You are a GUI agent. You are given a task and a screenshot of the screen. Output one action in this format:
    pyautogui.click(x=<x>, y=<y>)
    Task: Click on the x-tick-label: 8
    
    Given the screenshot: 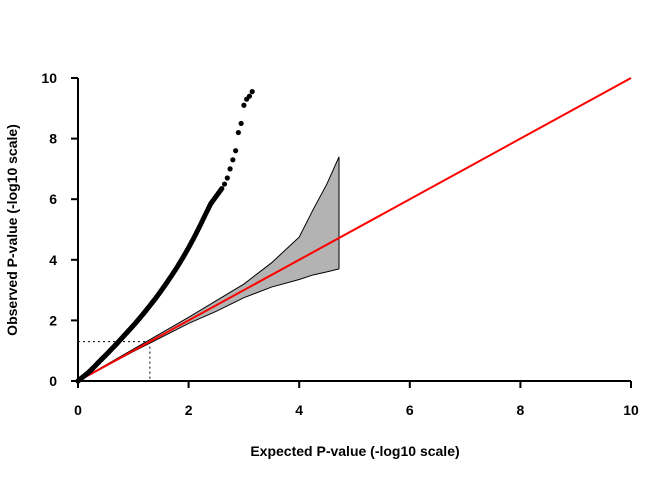 What is the action you would take?
    pyautogui.click(x=521, y=410)
    